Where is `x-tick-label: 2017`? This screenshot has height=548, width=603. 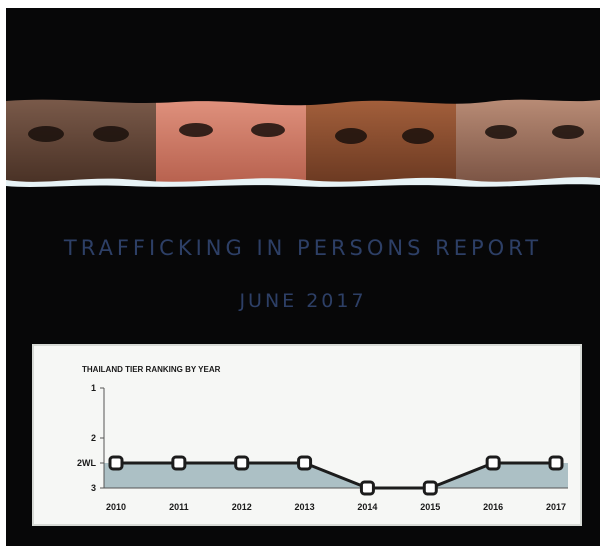 x-tick-label: 2017 is located at coordinates (556, 507).